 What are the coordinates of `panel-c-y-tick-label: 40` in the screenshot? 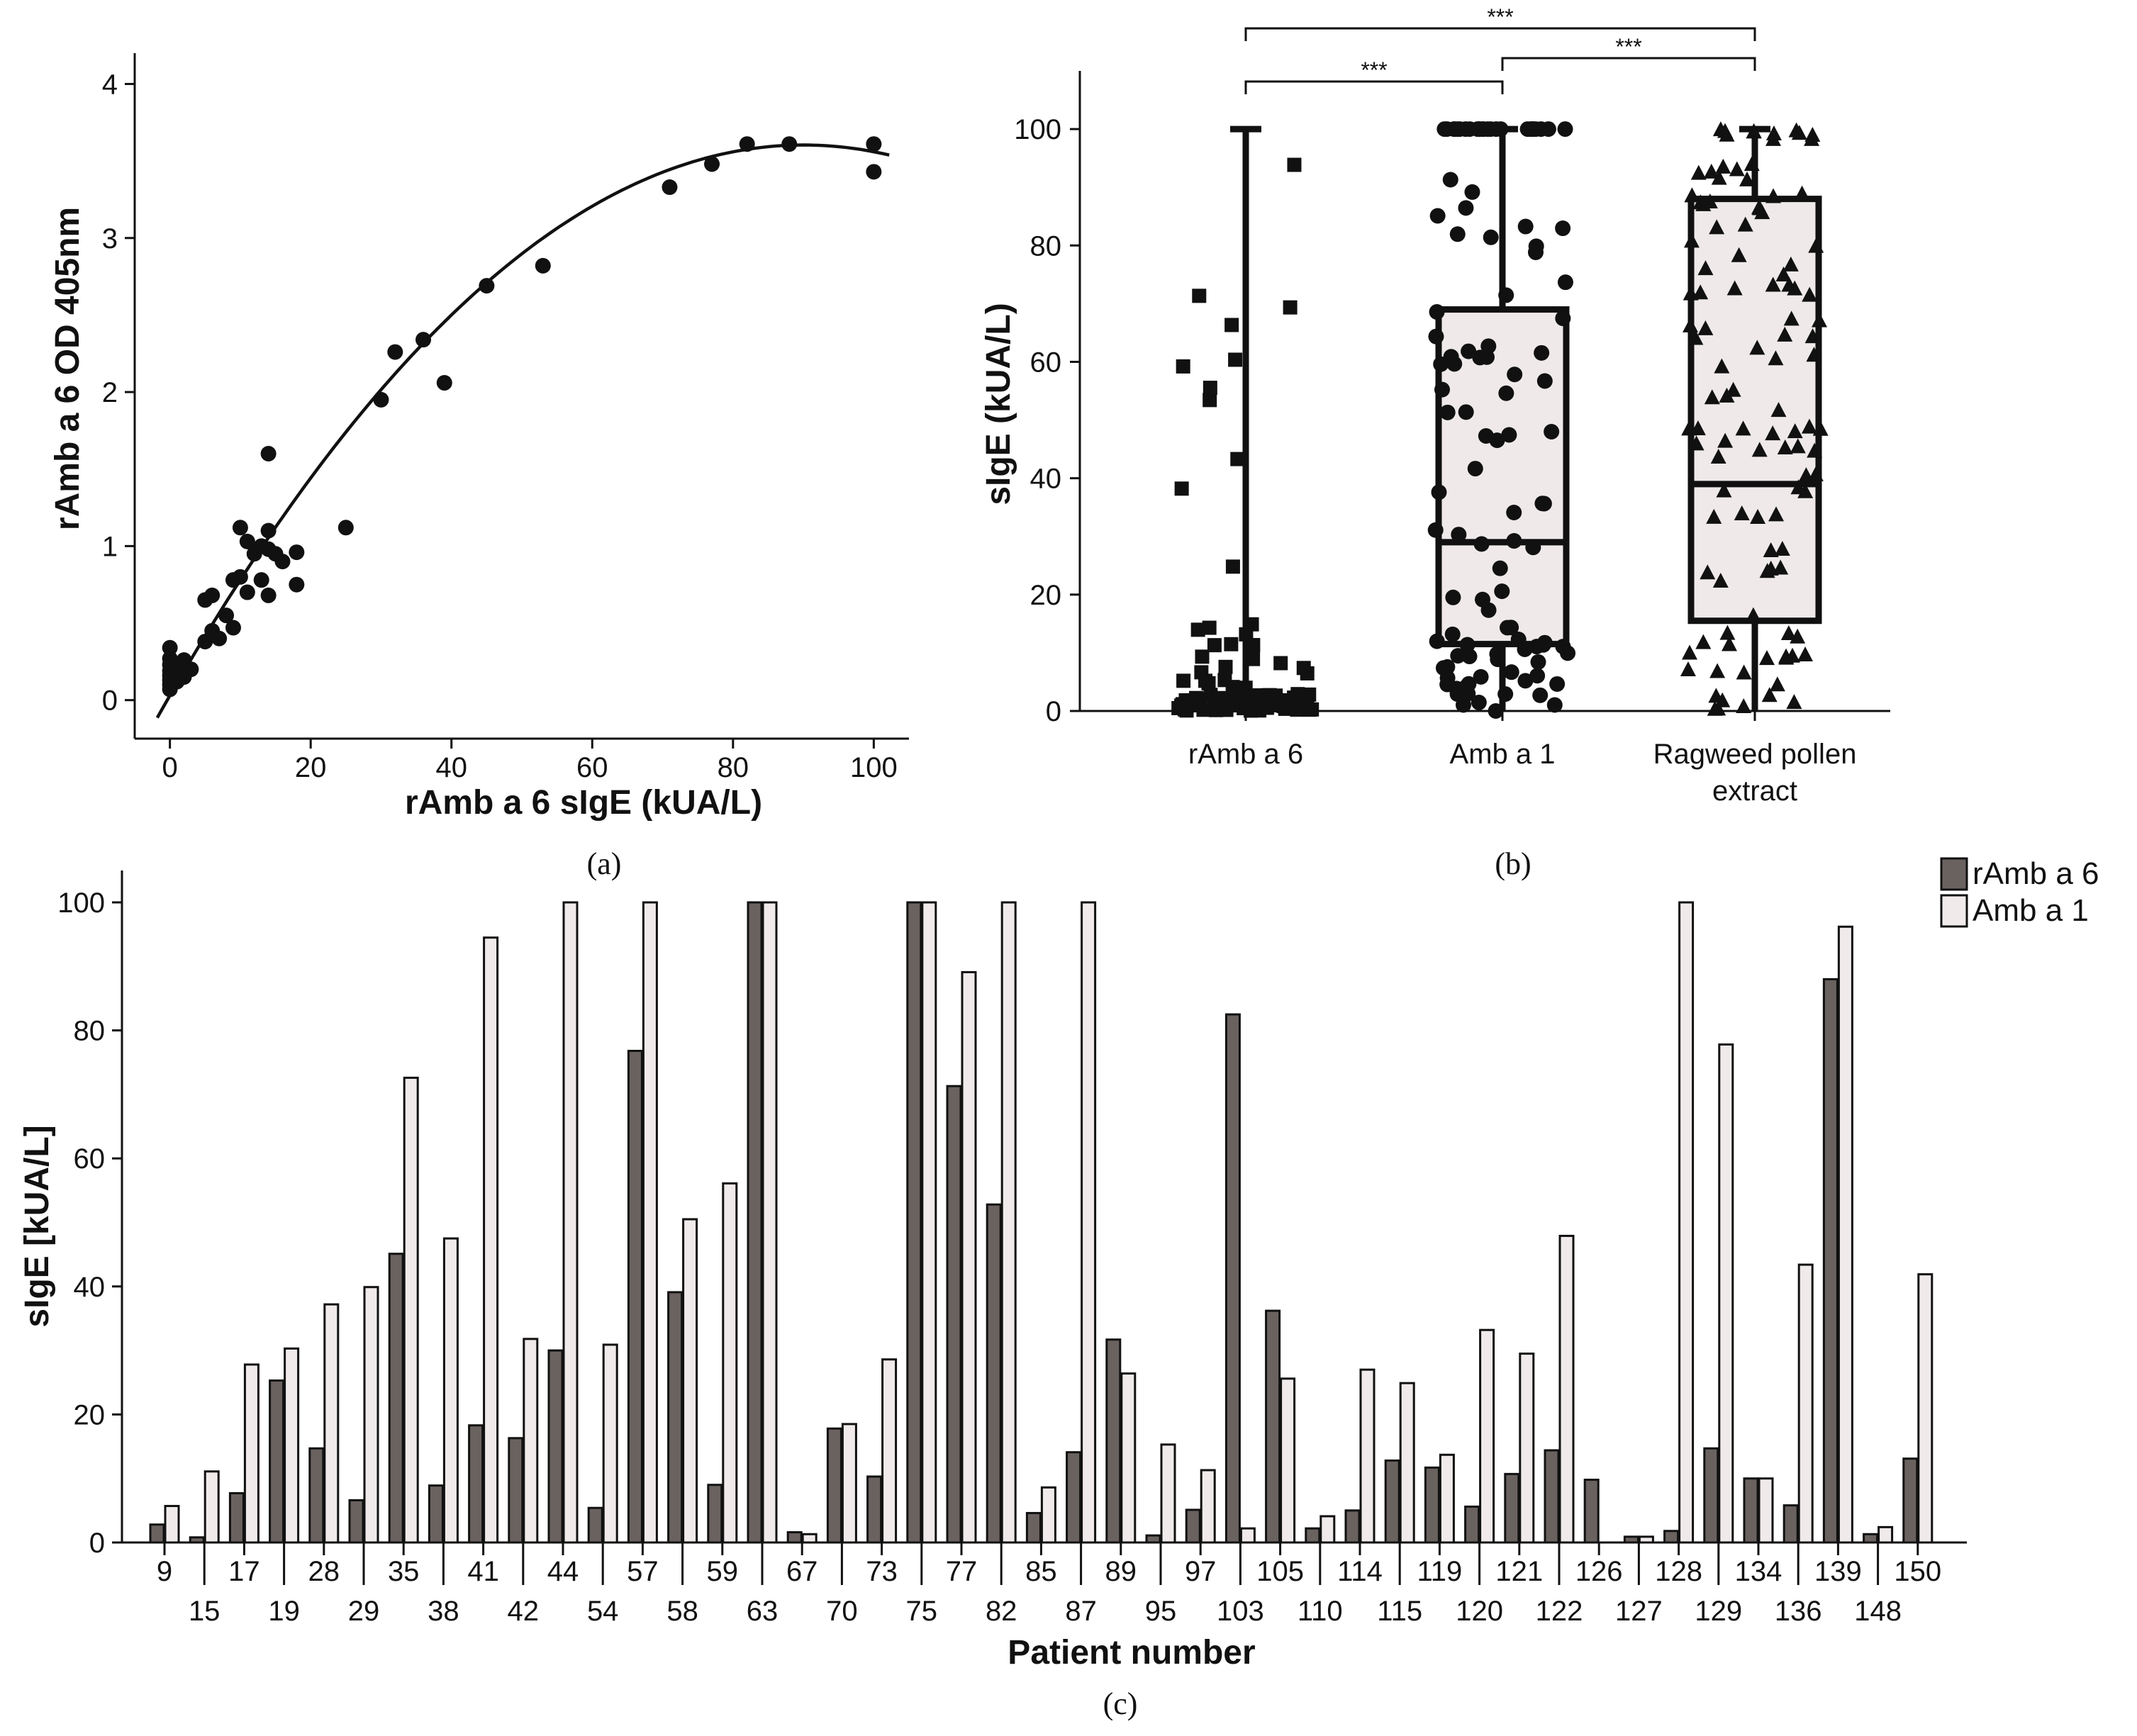 It's located at (90, 1287).